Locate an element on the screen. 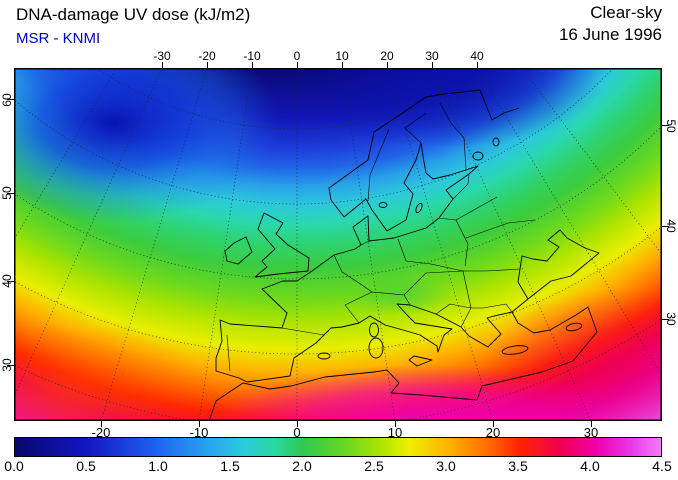 This screenshot has width=678, height=480. colorbar-tick-label: 4.0 is located at coordinates (590, 466).